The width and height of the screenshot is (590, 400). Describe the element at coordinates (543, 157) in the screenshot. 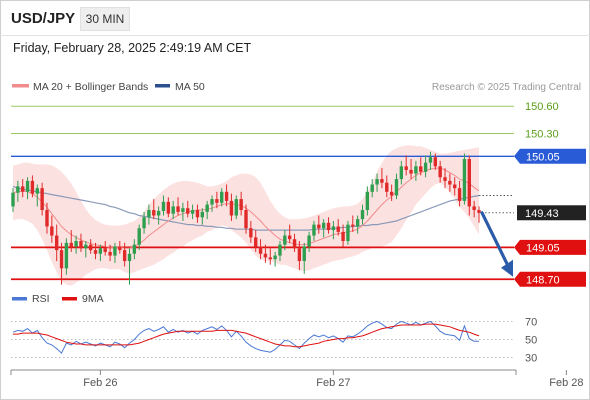

I see `level-label-150-05: 150.05` at that location.